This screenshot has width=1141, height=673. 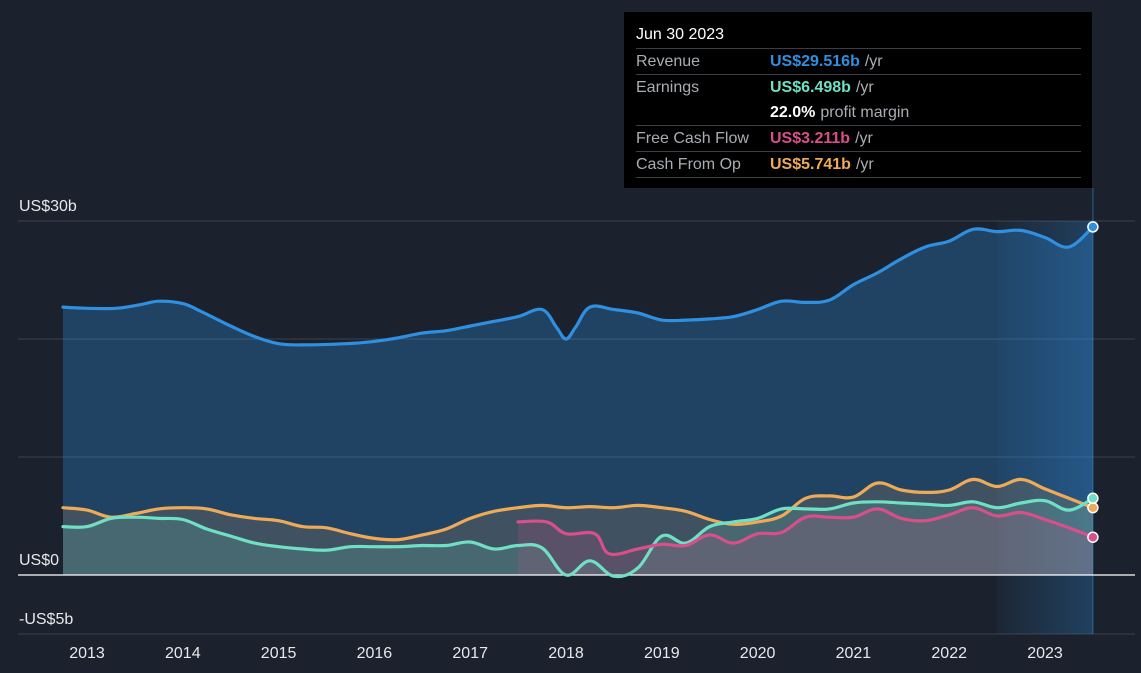 I want to click on end-markers, so click(x=1093, y=382).